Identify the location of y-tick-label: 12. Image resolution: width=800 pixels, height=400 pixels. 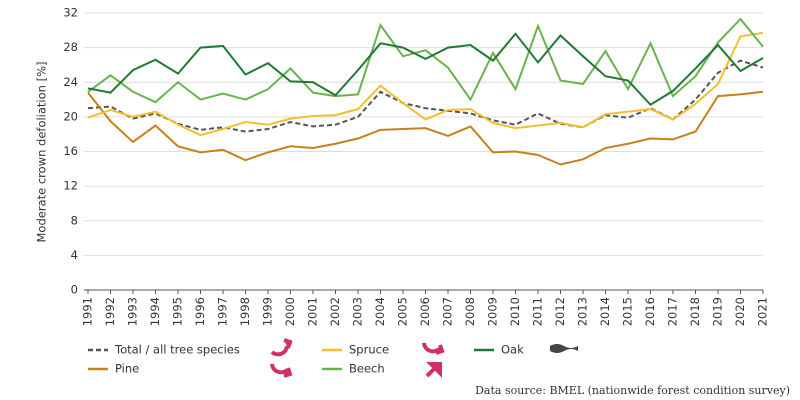
(70, 186).